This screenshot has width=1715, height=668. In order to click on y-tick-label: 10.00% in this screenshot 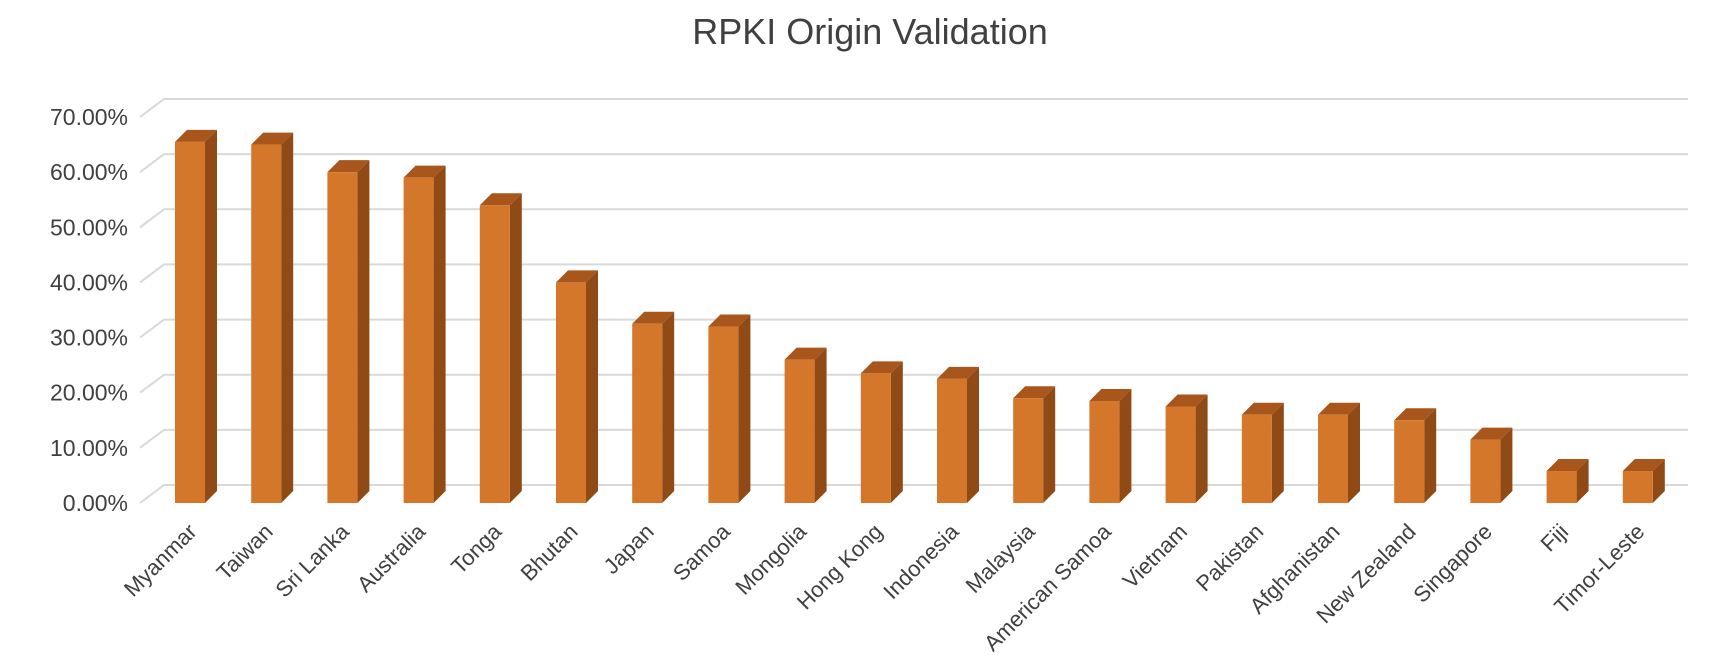, I will do `click(89, 448)`.